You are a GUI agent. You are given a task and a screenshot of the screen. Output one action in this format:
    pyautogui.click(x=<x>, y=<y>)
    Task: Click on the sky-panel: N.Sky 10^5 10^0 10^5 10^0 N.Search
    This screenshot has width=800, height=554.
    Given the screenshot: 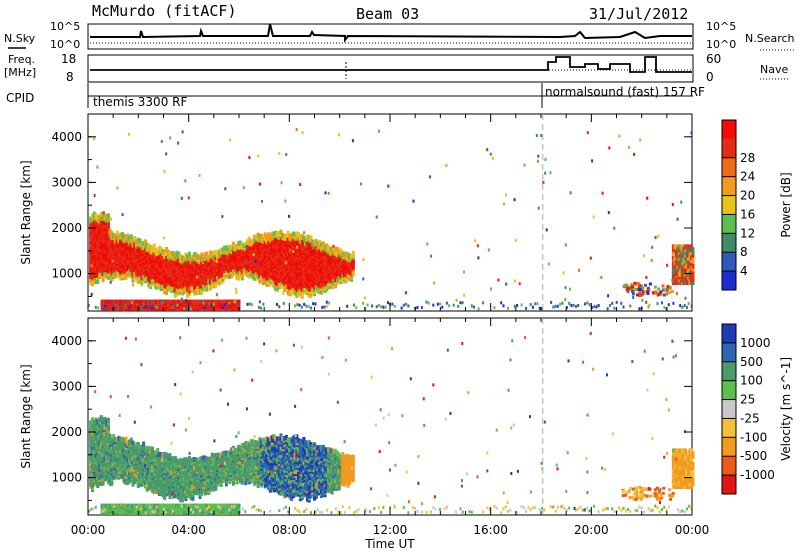 What is the action you would take?
    pyautogui.click(x=400, y=35)
    